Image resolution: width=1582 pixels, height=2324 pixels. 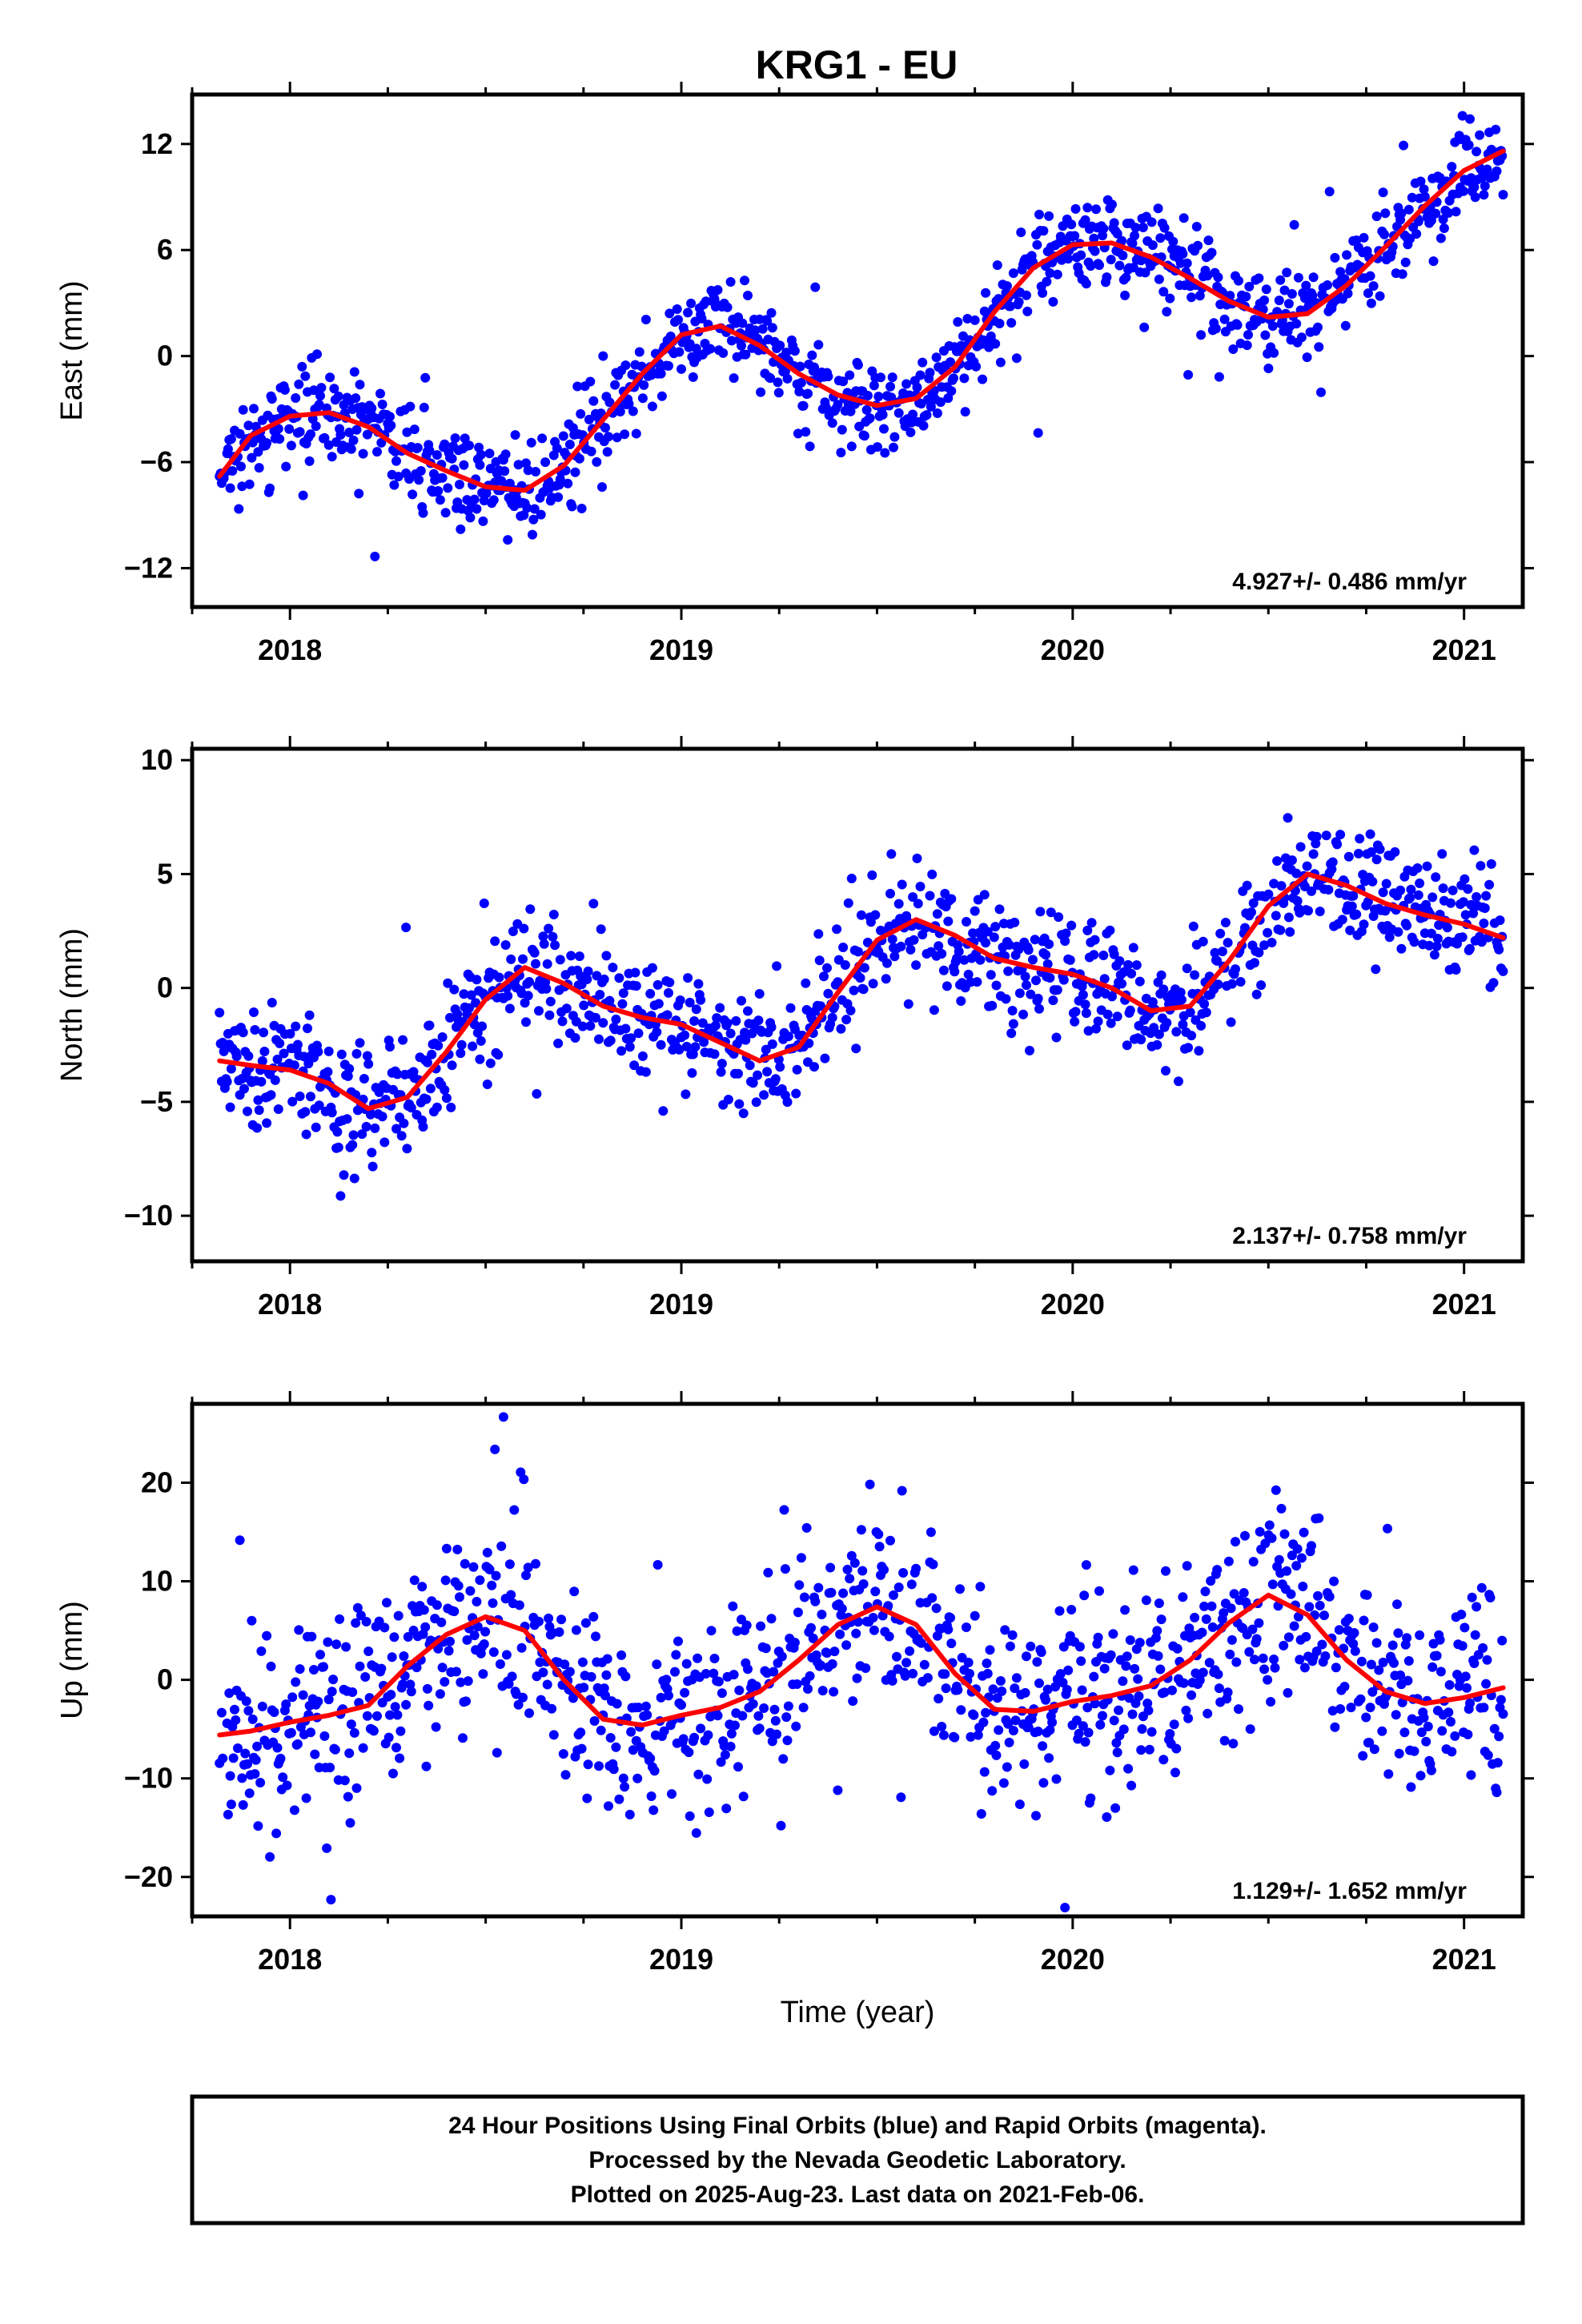 What do you see at coordinates (157, 1482) in the screenshot?
I see `y-tick-label: 20` at bounding box center [157, 1482].